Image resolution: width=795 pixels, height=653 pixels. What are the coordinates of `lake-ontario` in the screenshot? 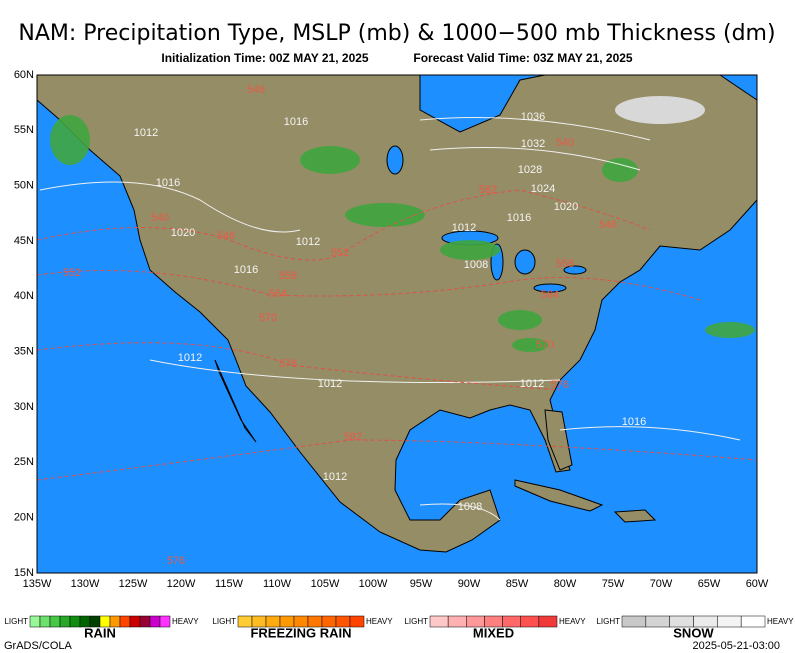 It's located at (575, 270).